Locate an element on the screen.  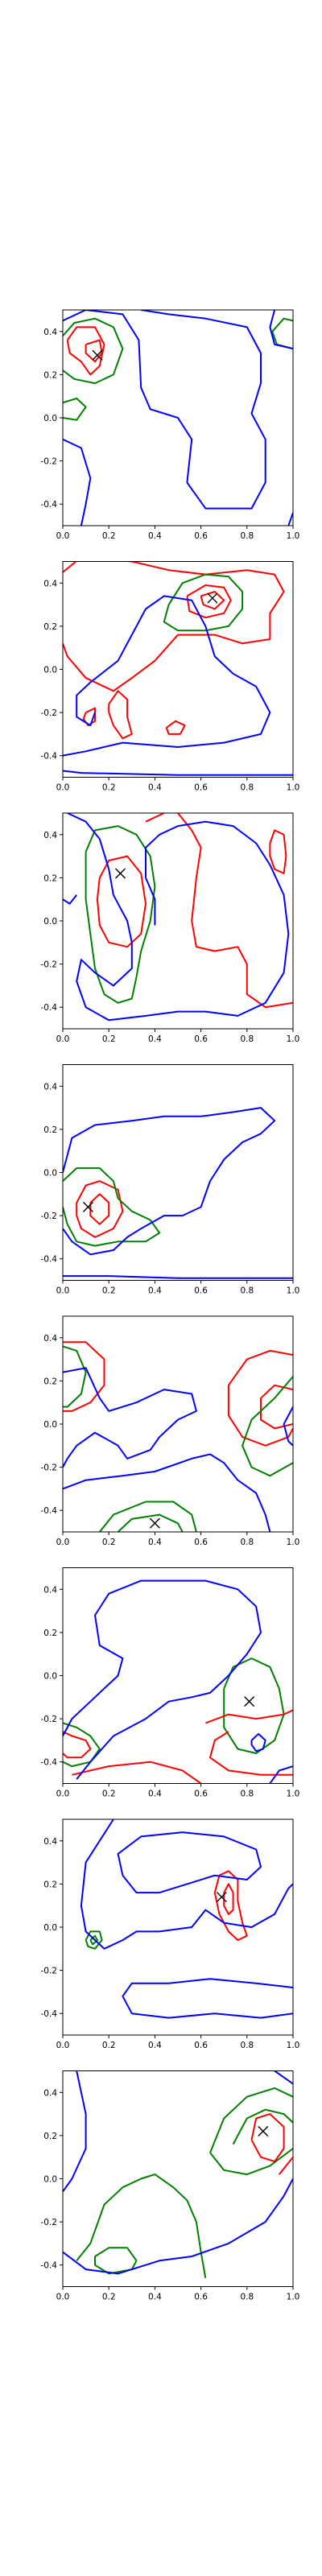
subplot-7: 0.0 0.2 0.4 0.6 0.8 1.0 -0.4 -0.2 0.0 0.2 0.4 is located at coordinates (170, 1934).